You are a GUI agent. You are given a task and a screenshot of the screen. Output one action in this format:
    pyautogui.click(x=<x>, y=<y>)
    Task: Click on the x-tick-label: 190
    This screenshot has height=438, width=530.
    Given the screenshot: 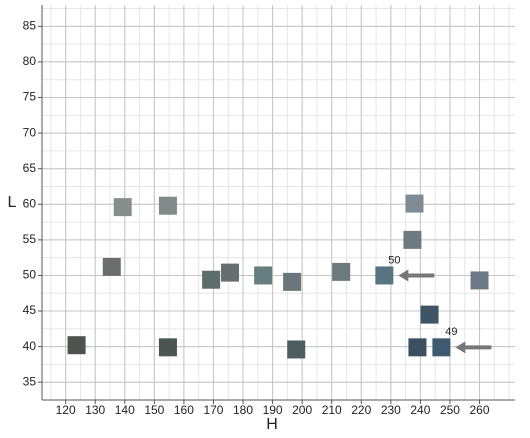 What is the action you would take?
    pyautogui.click(x=273, y=410)
    